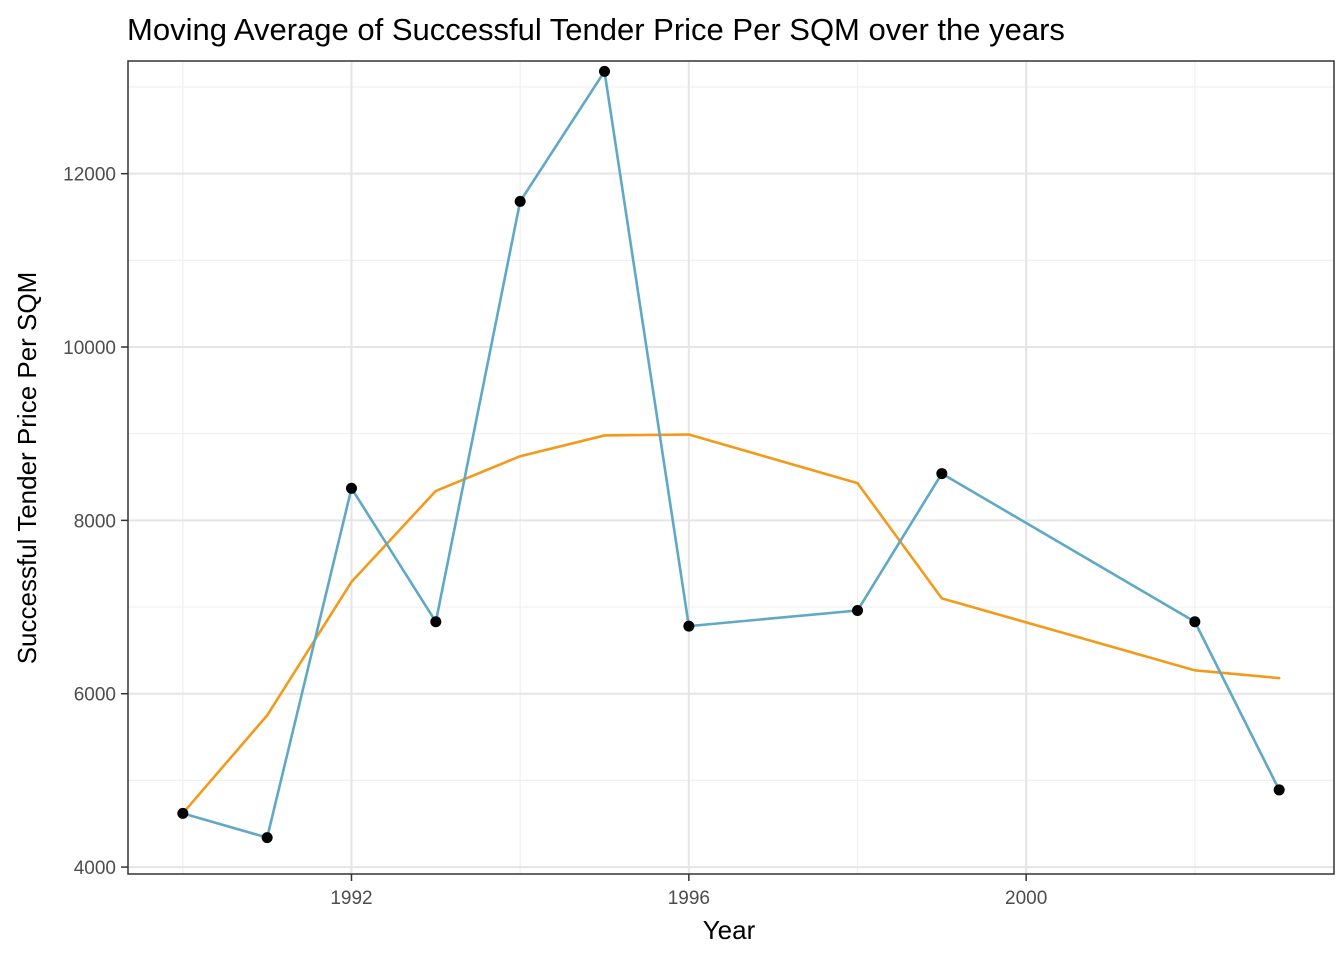  Describe the element at coordinates (729, 930) in the screenshot. I see `x-axis-label: Year` at that location.